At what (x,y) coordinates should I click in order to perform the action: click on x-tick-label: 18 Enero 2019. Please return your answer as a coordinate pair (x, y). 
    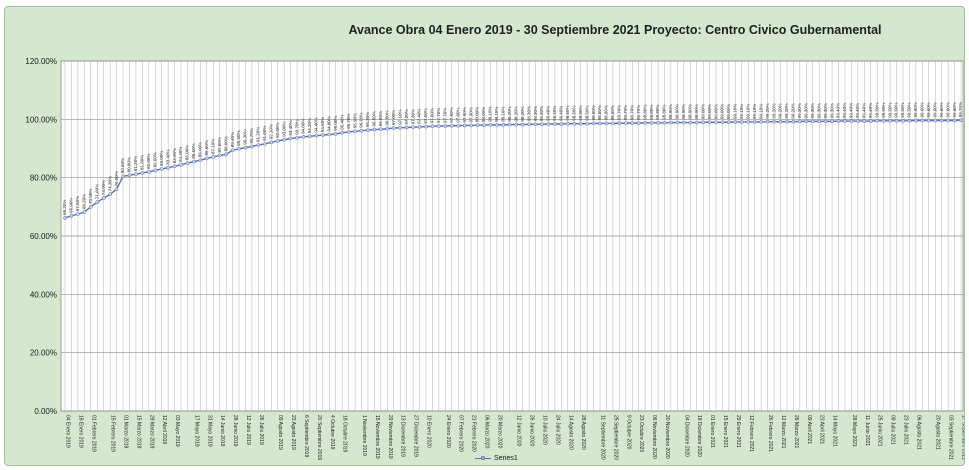
    Looking at the image, I should click on (80, 431).